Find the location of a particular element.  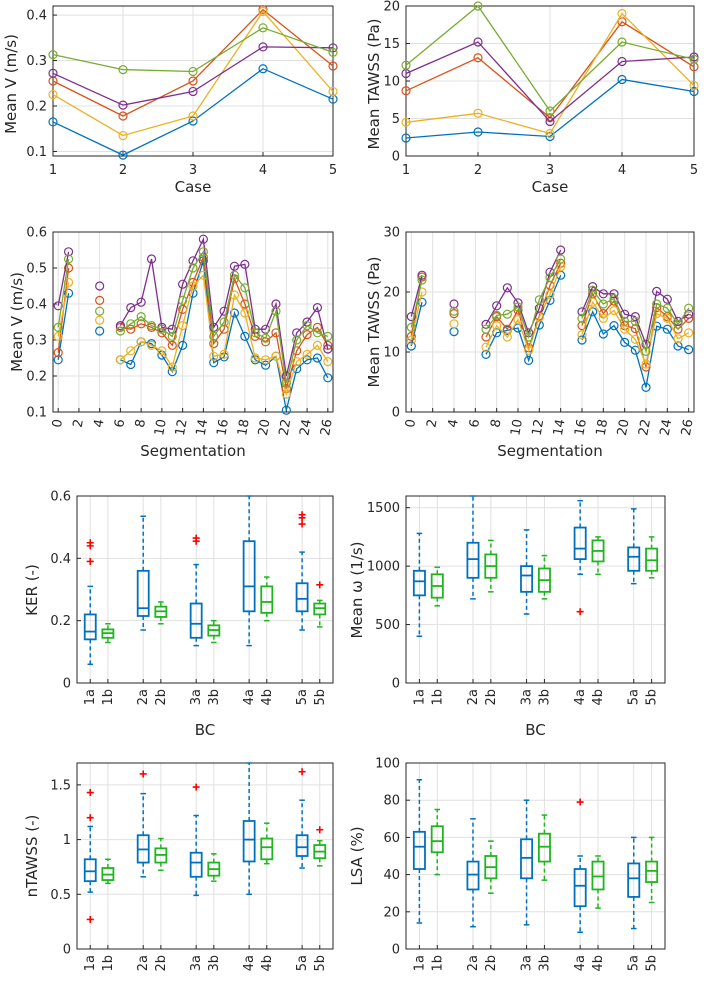

ytick-label: 0.3 is located at coordinates (36, 341).